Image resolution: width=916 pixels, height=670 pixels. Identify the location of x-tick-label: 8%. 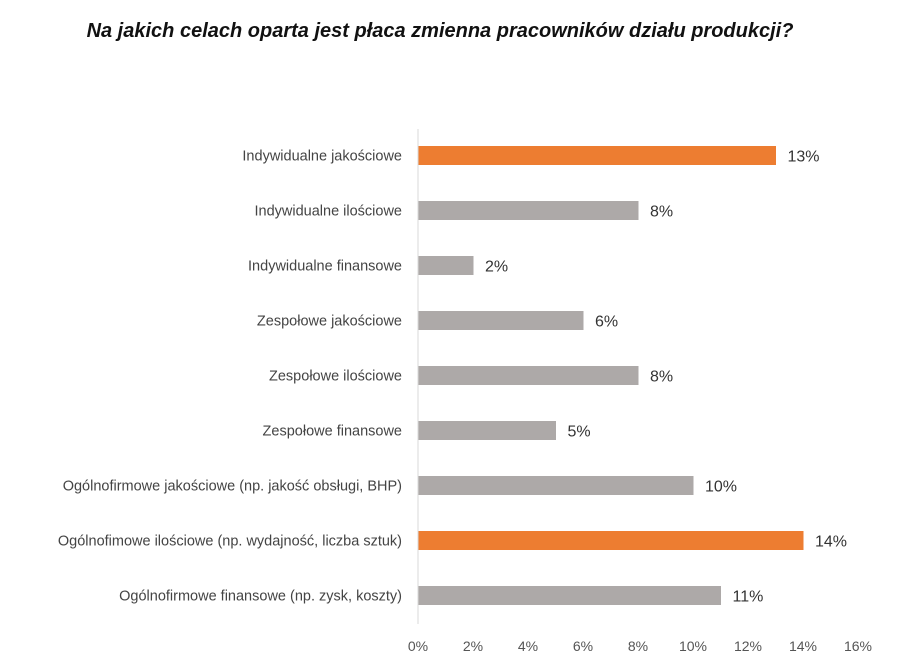
(638, 646).